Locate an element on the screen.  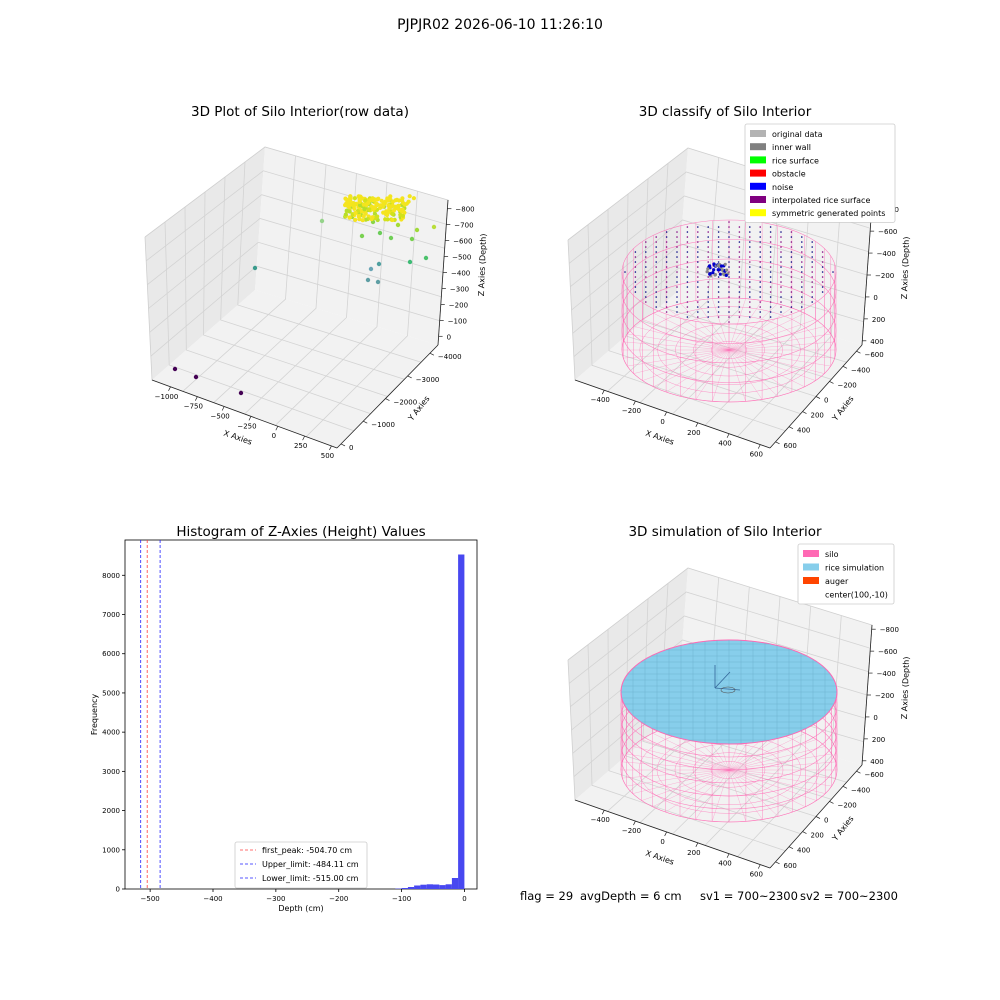
x-tick-label: 400 is located at coordinates (724, 444).